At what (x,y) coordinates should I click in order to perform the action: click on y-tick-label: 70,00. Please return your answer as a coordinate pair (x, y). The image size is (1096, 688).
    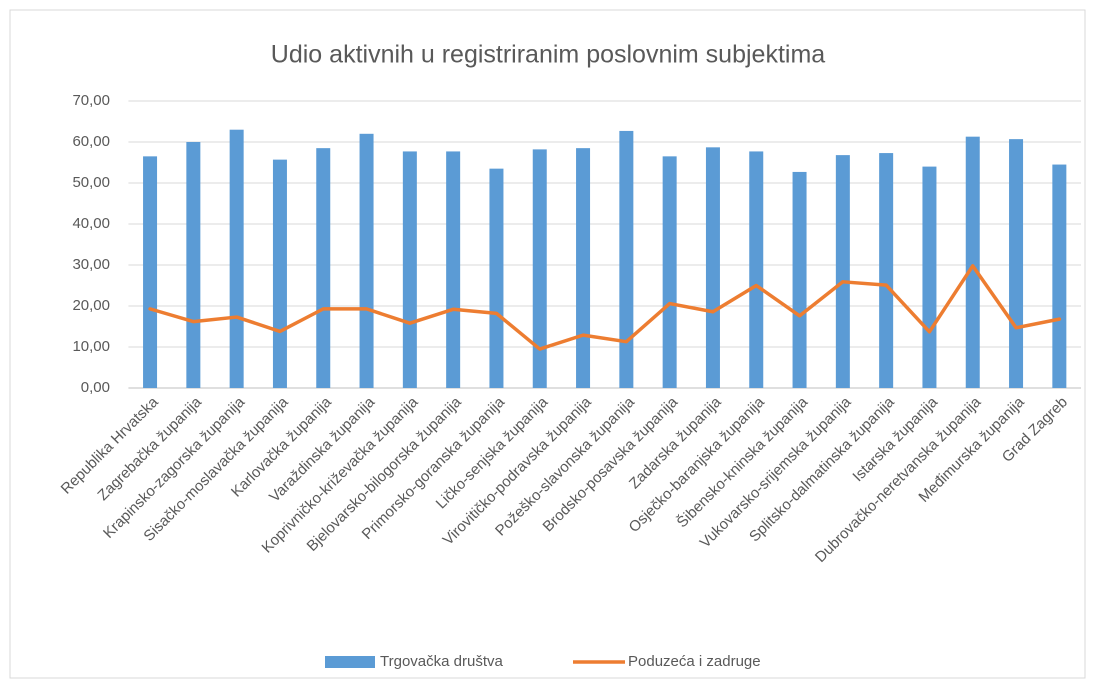
    Looking at the image, I should click on (91, 100).